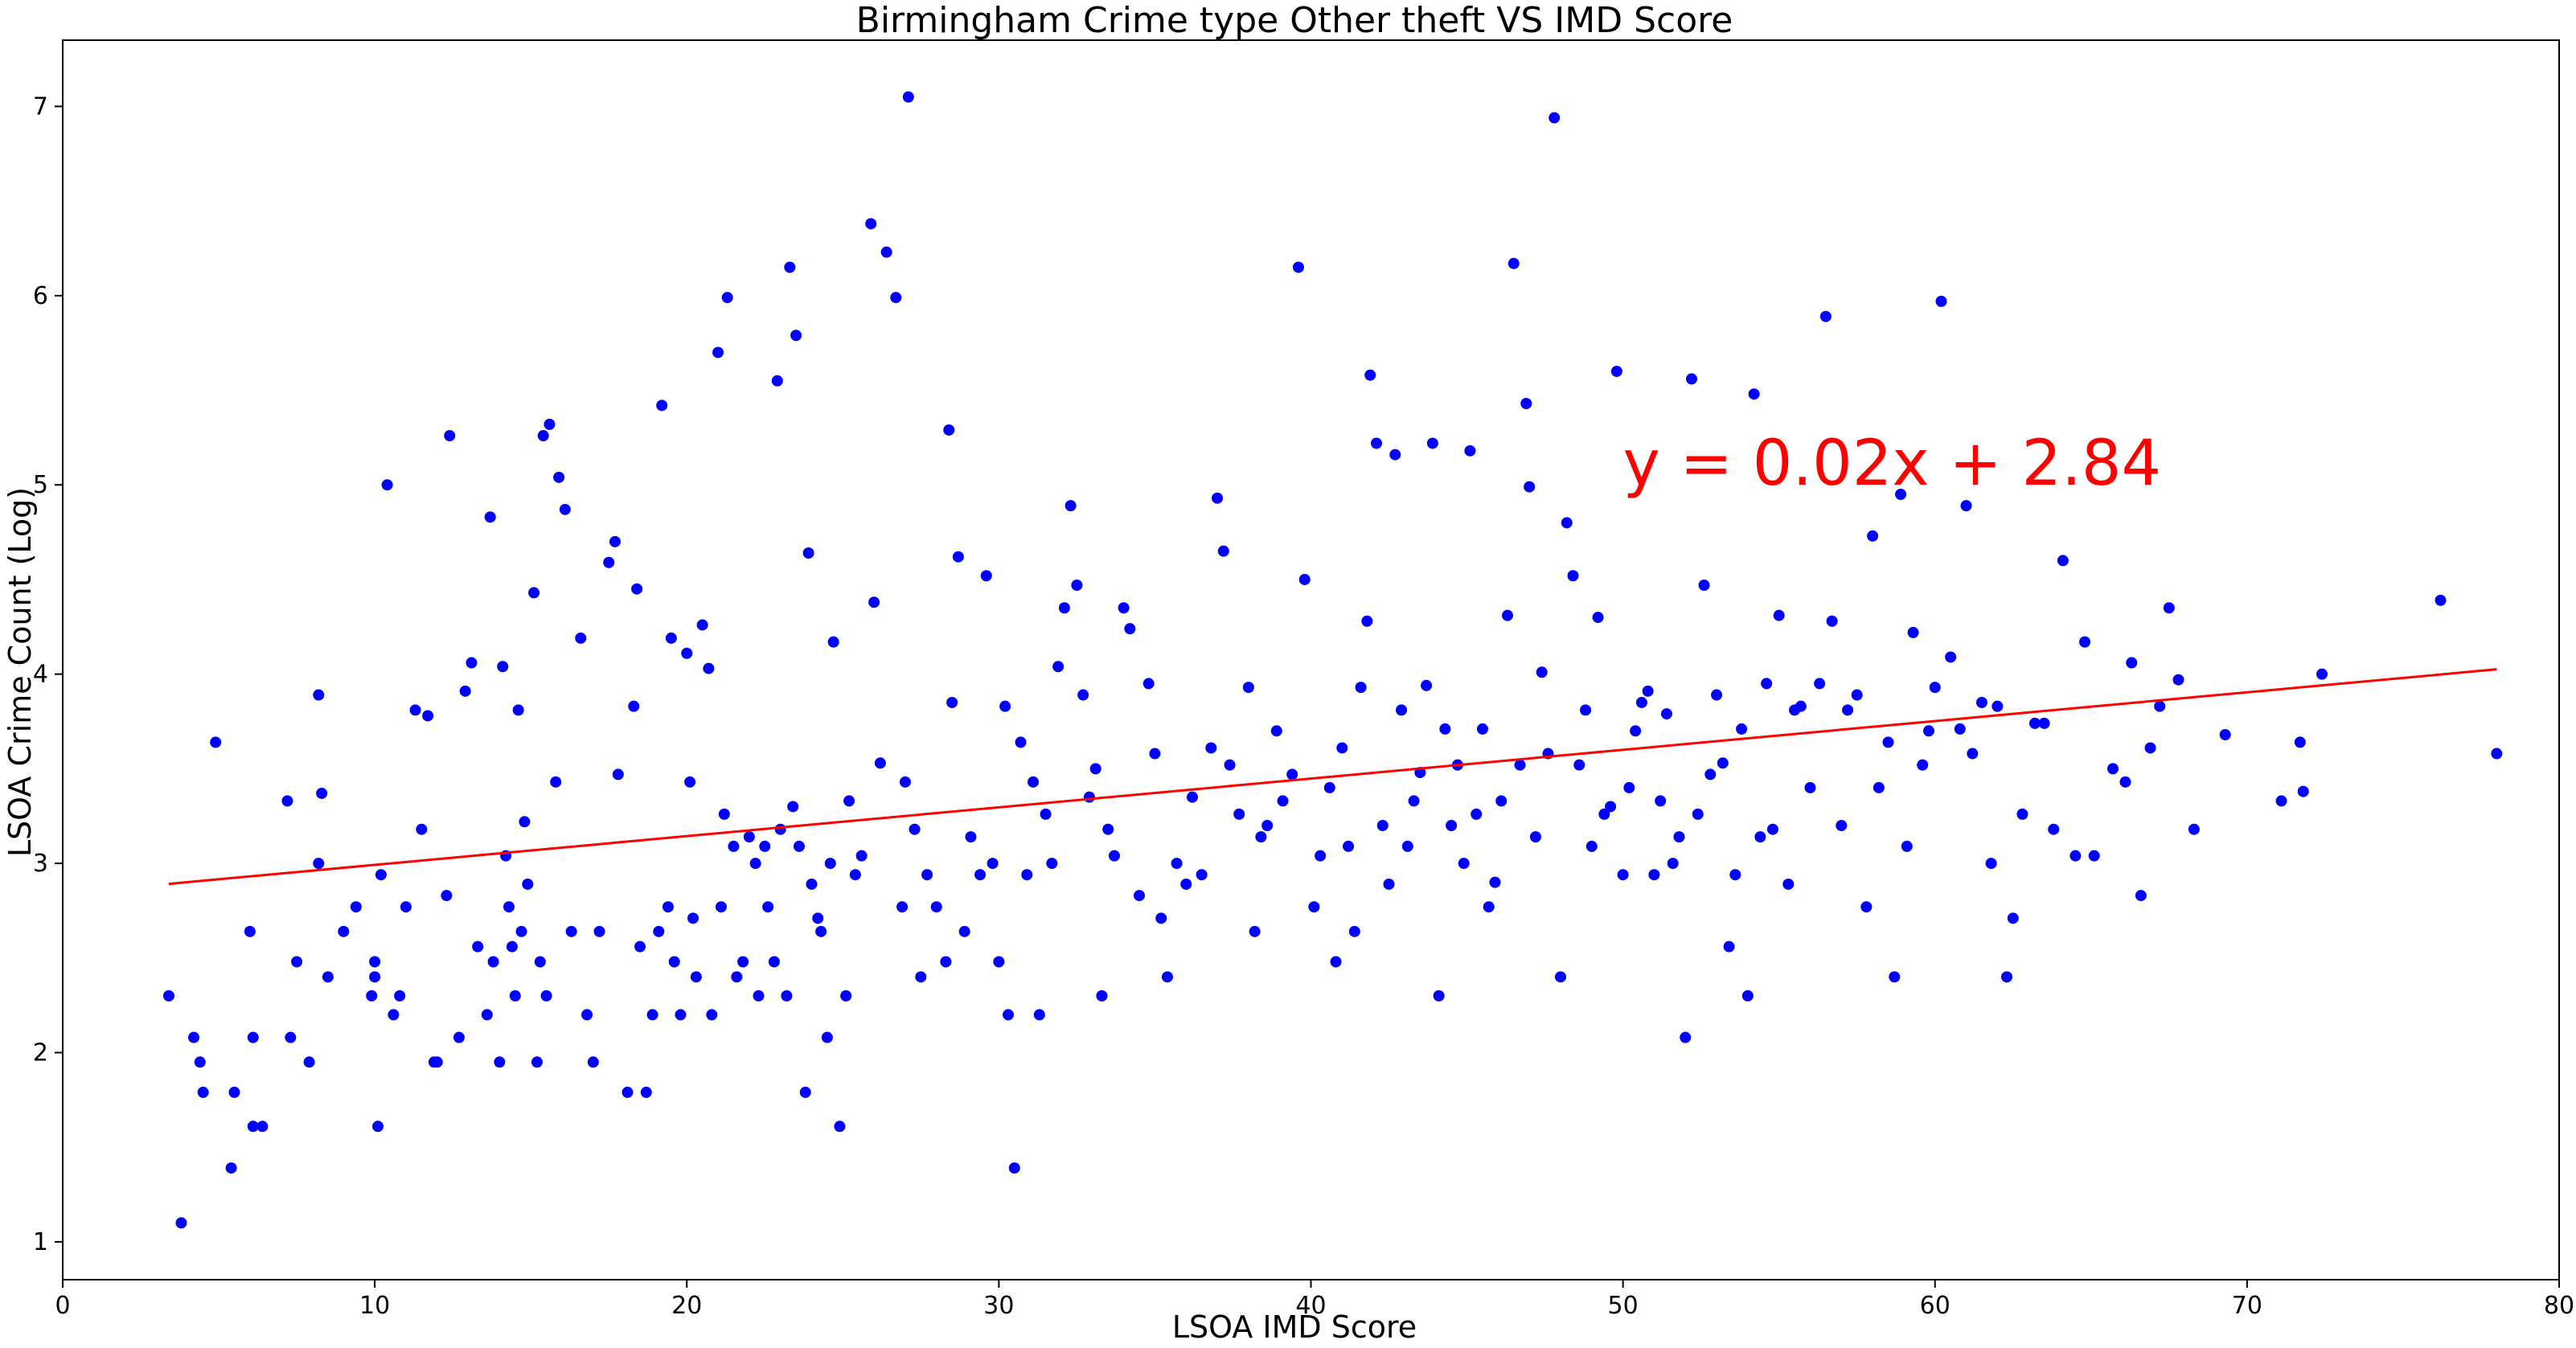  Describe the element at coordinates (1332, 777) in the screenshot. I see `regression-layer` at that location.